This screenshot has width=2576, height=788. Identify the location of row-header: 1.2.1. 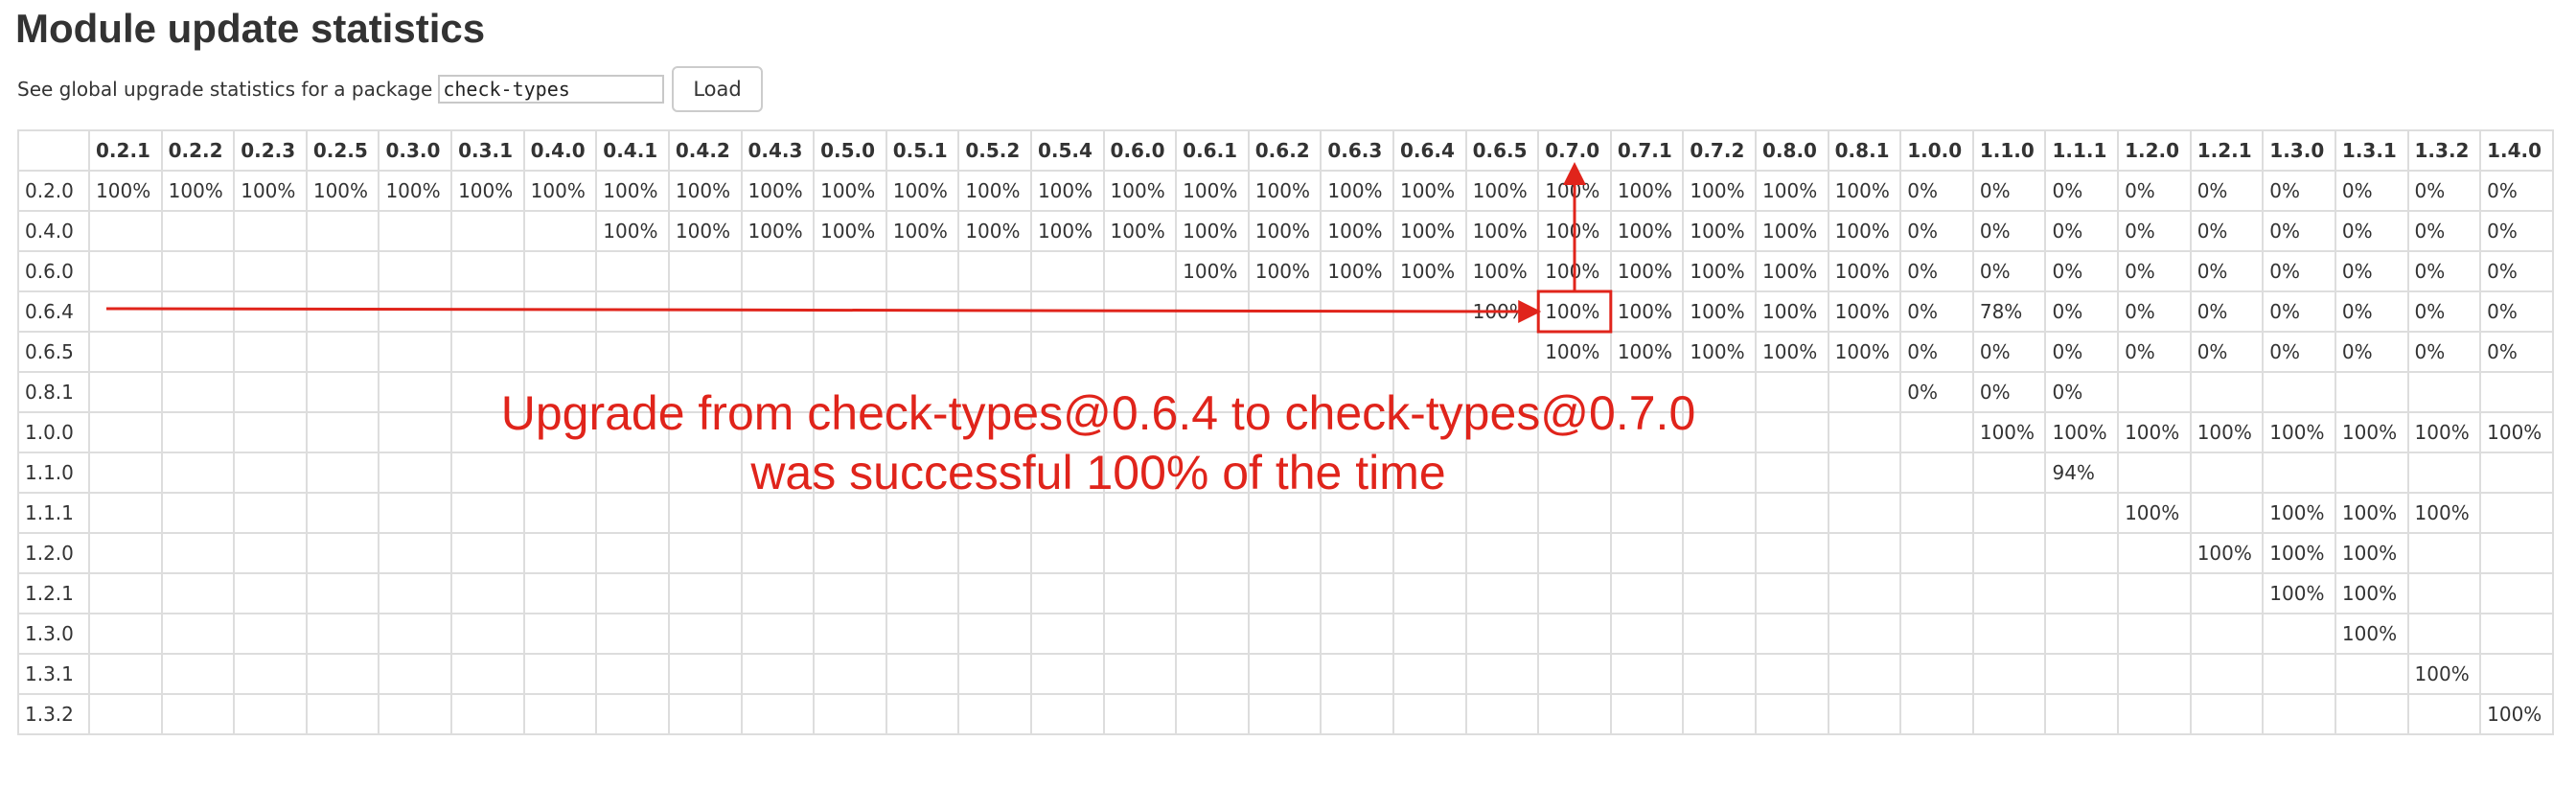
(53, 593).